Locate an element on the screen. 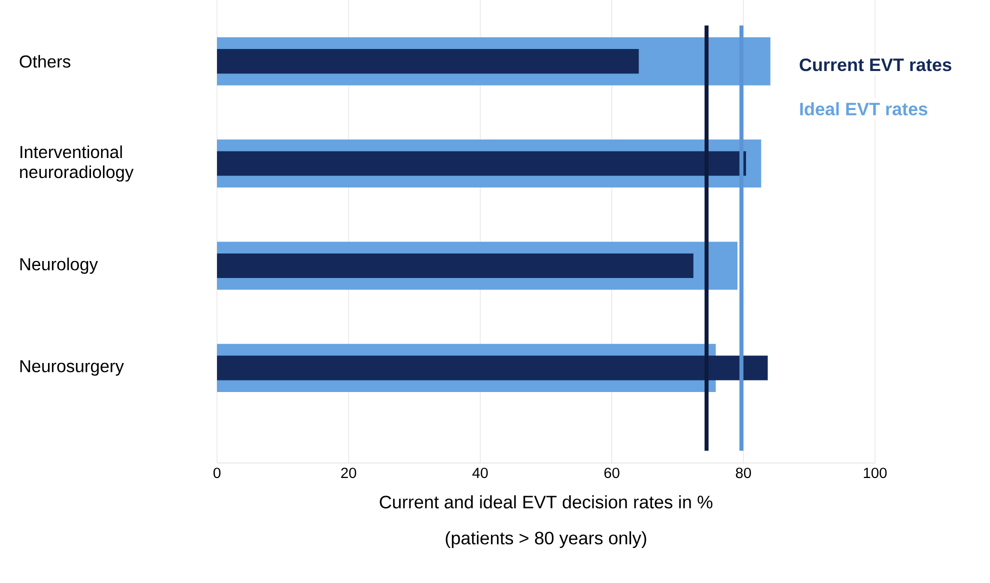 This screenshot has width=990, height=583. text: Current EVT rates is located at coordinates (876, 65).